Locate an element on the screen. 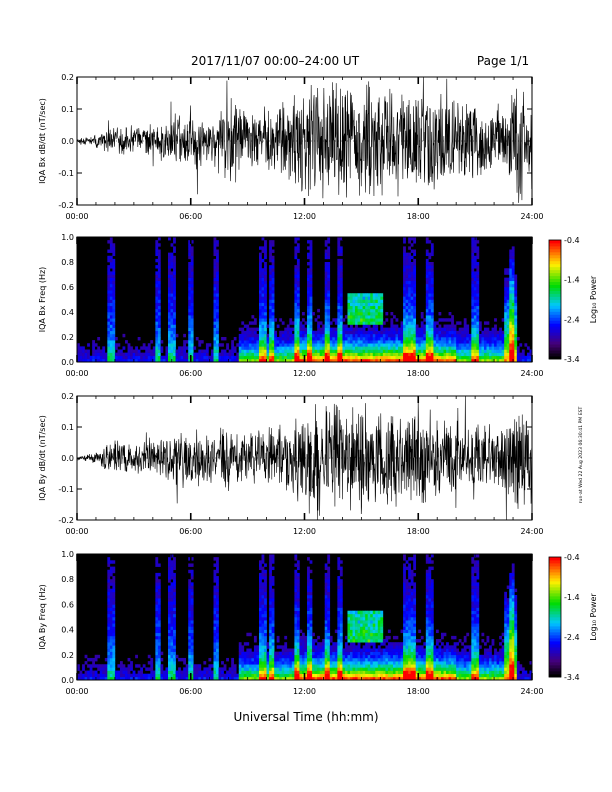 The image size is (612, 792). bx-waveform-xtick-label: 00:00 is located at coordinates (76, 216).